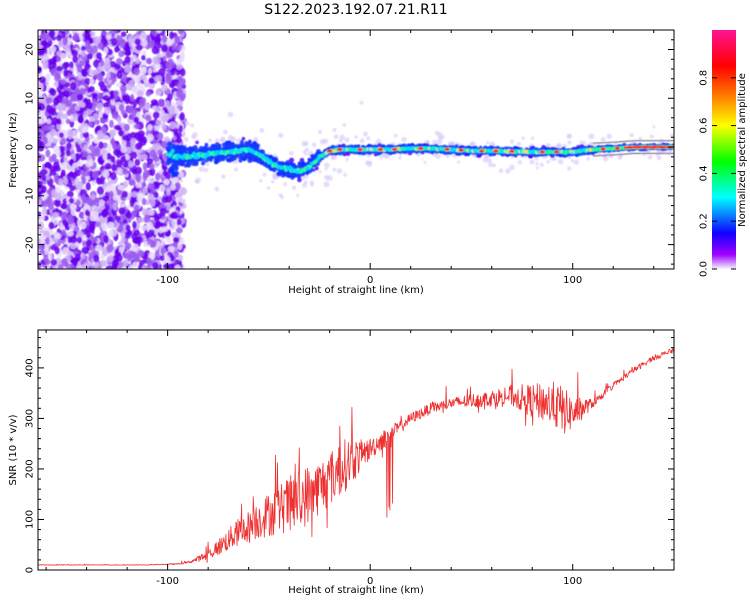 Image resolution: width=750 pixels, height=600 pixels. What do you see at coordinates (30, 49) in the screenshot?
I see `spectrogram-y-tick-label: 20` at bounding box center [30, 49].